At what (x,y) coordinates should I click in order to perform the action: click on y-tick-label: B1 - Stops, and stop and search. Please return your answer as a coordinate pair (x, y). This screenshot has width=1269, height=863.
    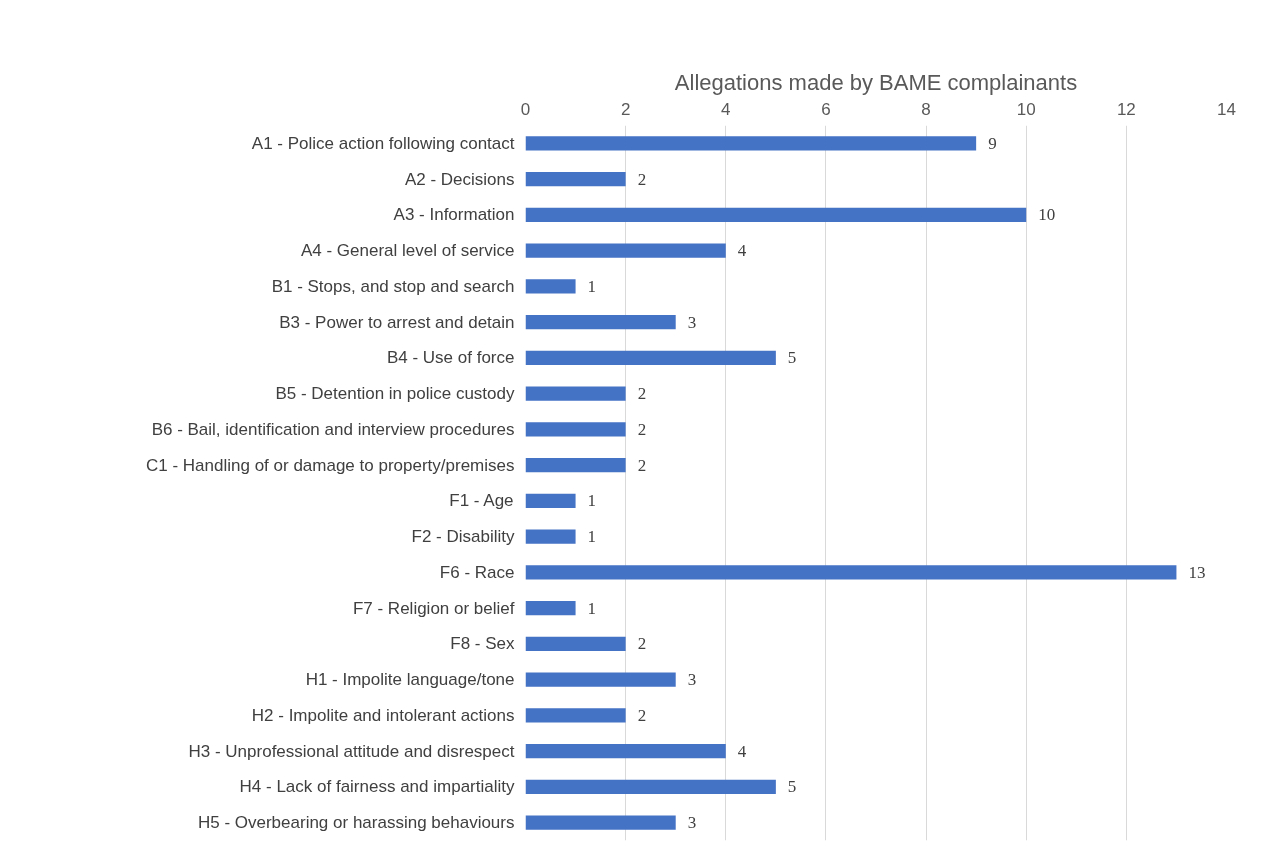
    Looking at the image, I should click on (393, 286).